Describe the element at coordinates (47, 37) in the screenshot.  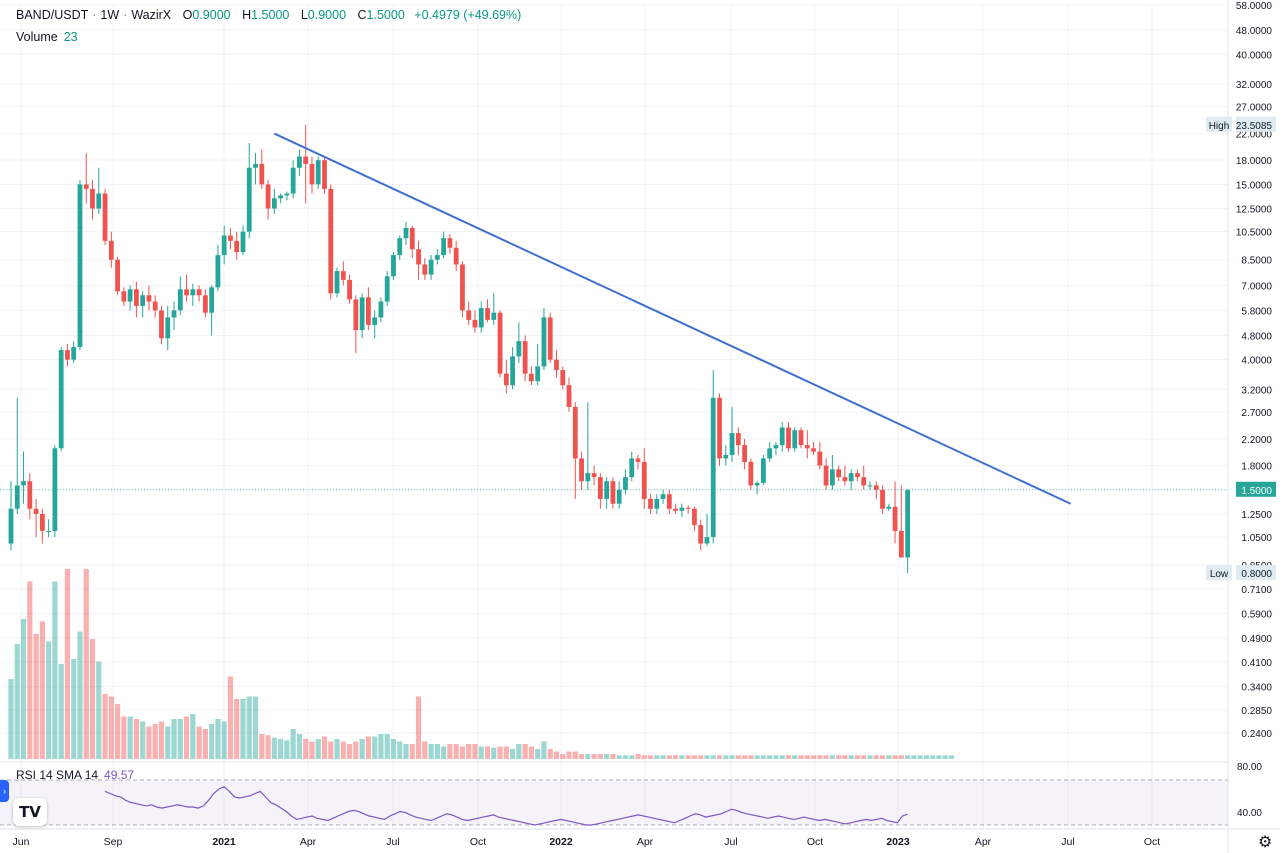
I see `volume-legend: Volume 23` at that location.